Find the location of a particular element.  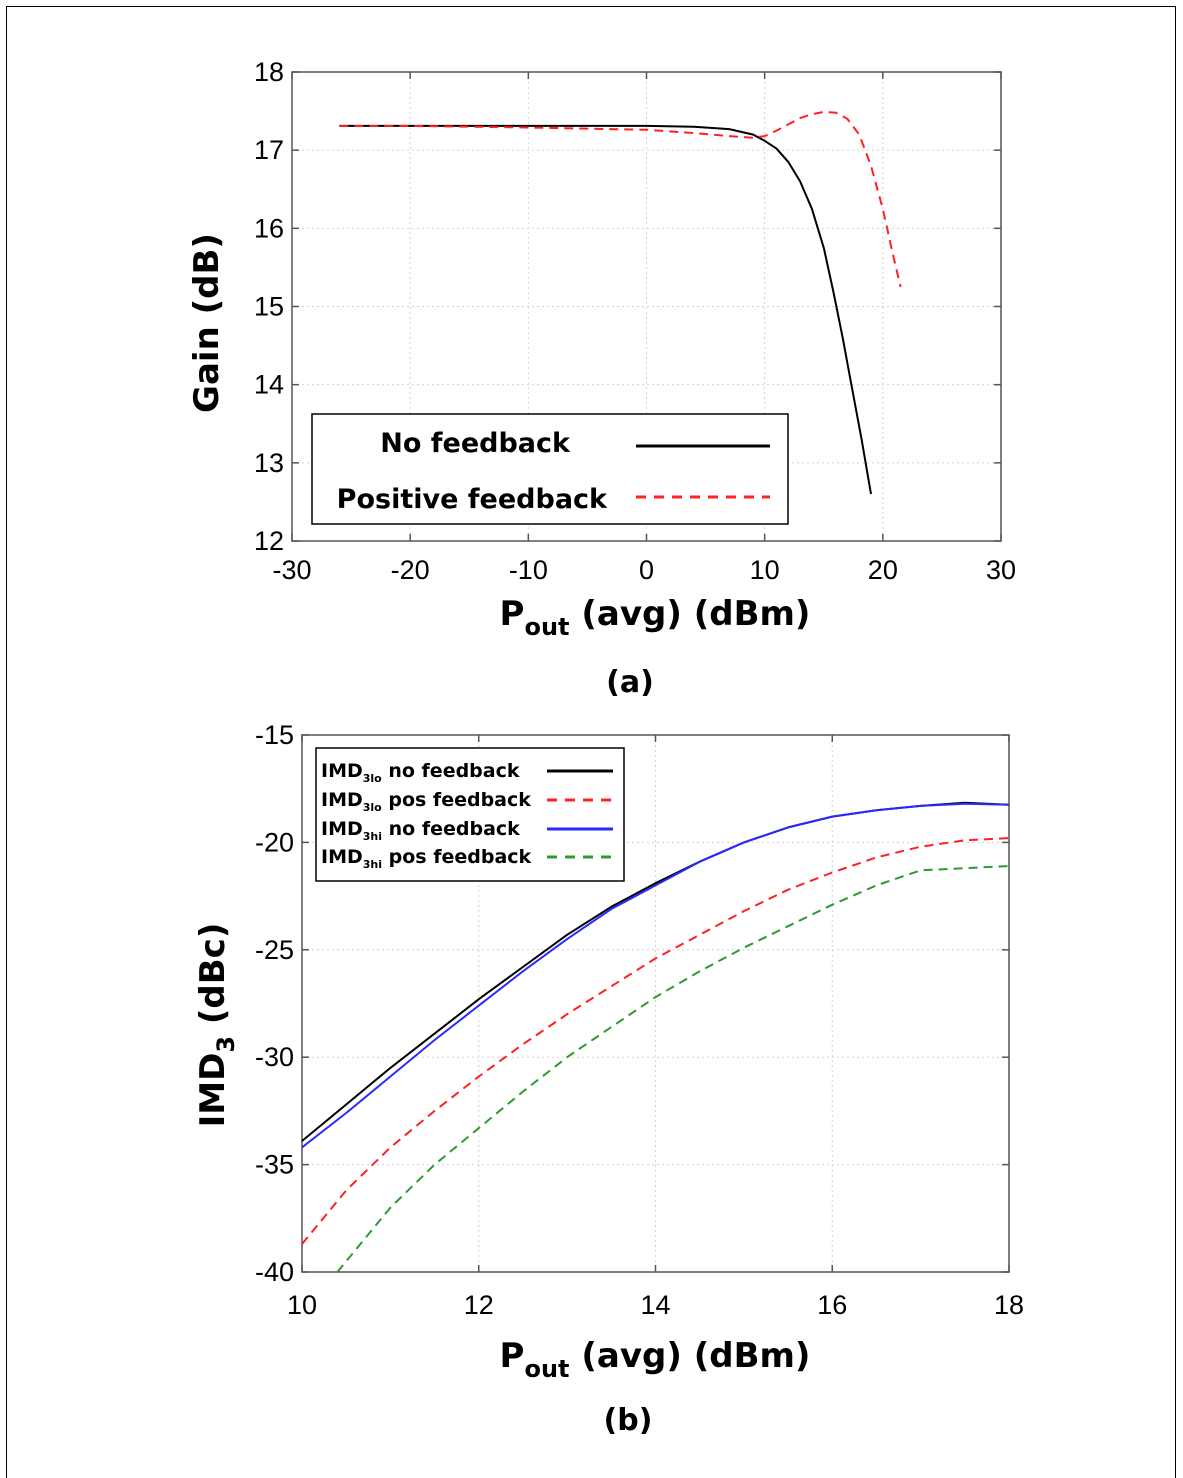

x-tick-label: 18 is located at coordinates (1009, 1305).